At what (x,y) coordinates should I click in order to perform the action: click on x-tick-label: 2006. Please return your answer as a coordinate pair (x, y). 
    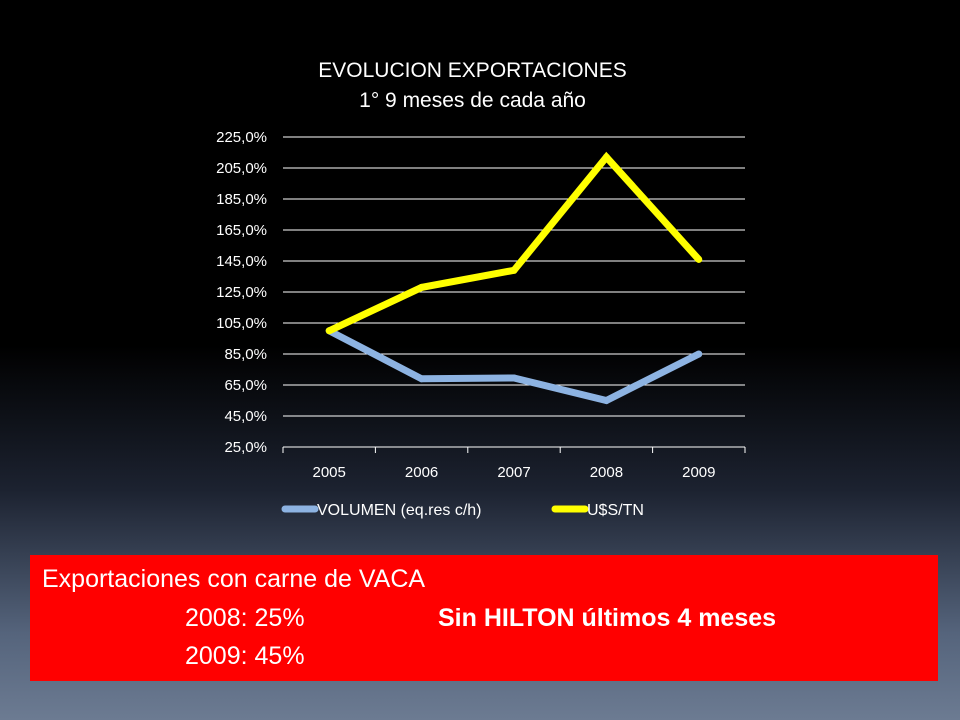
    Looking at the image, I should click on (421, 472).